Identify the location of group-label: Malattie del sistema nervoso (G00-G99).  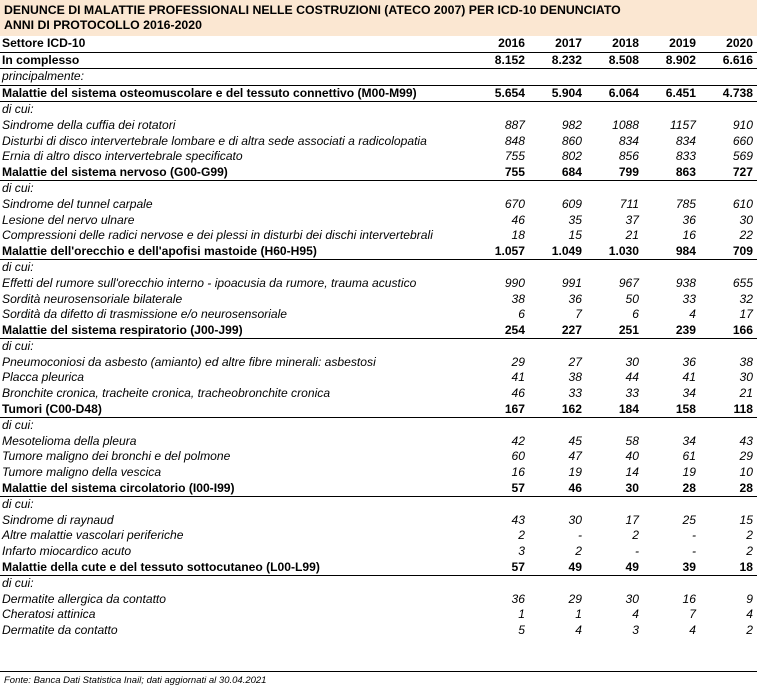
(236, 173).